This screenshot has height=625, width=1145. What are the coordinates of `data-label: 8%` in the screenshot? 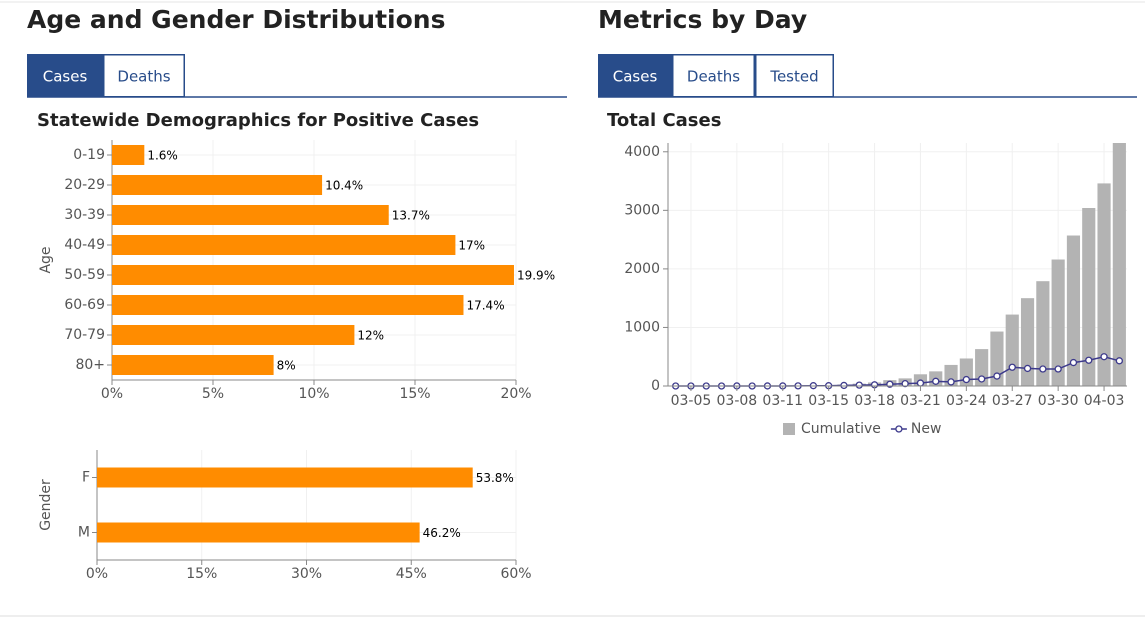 It's located at (286, 366).